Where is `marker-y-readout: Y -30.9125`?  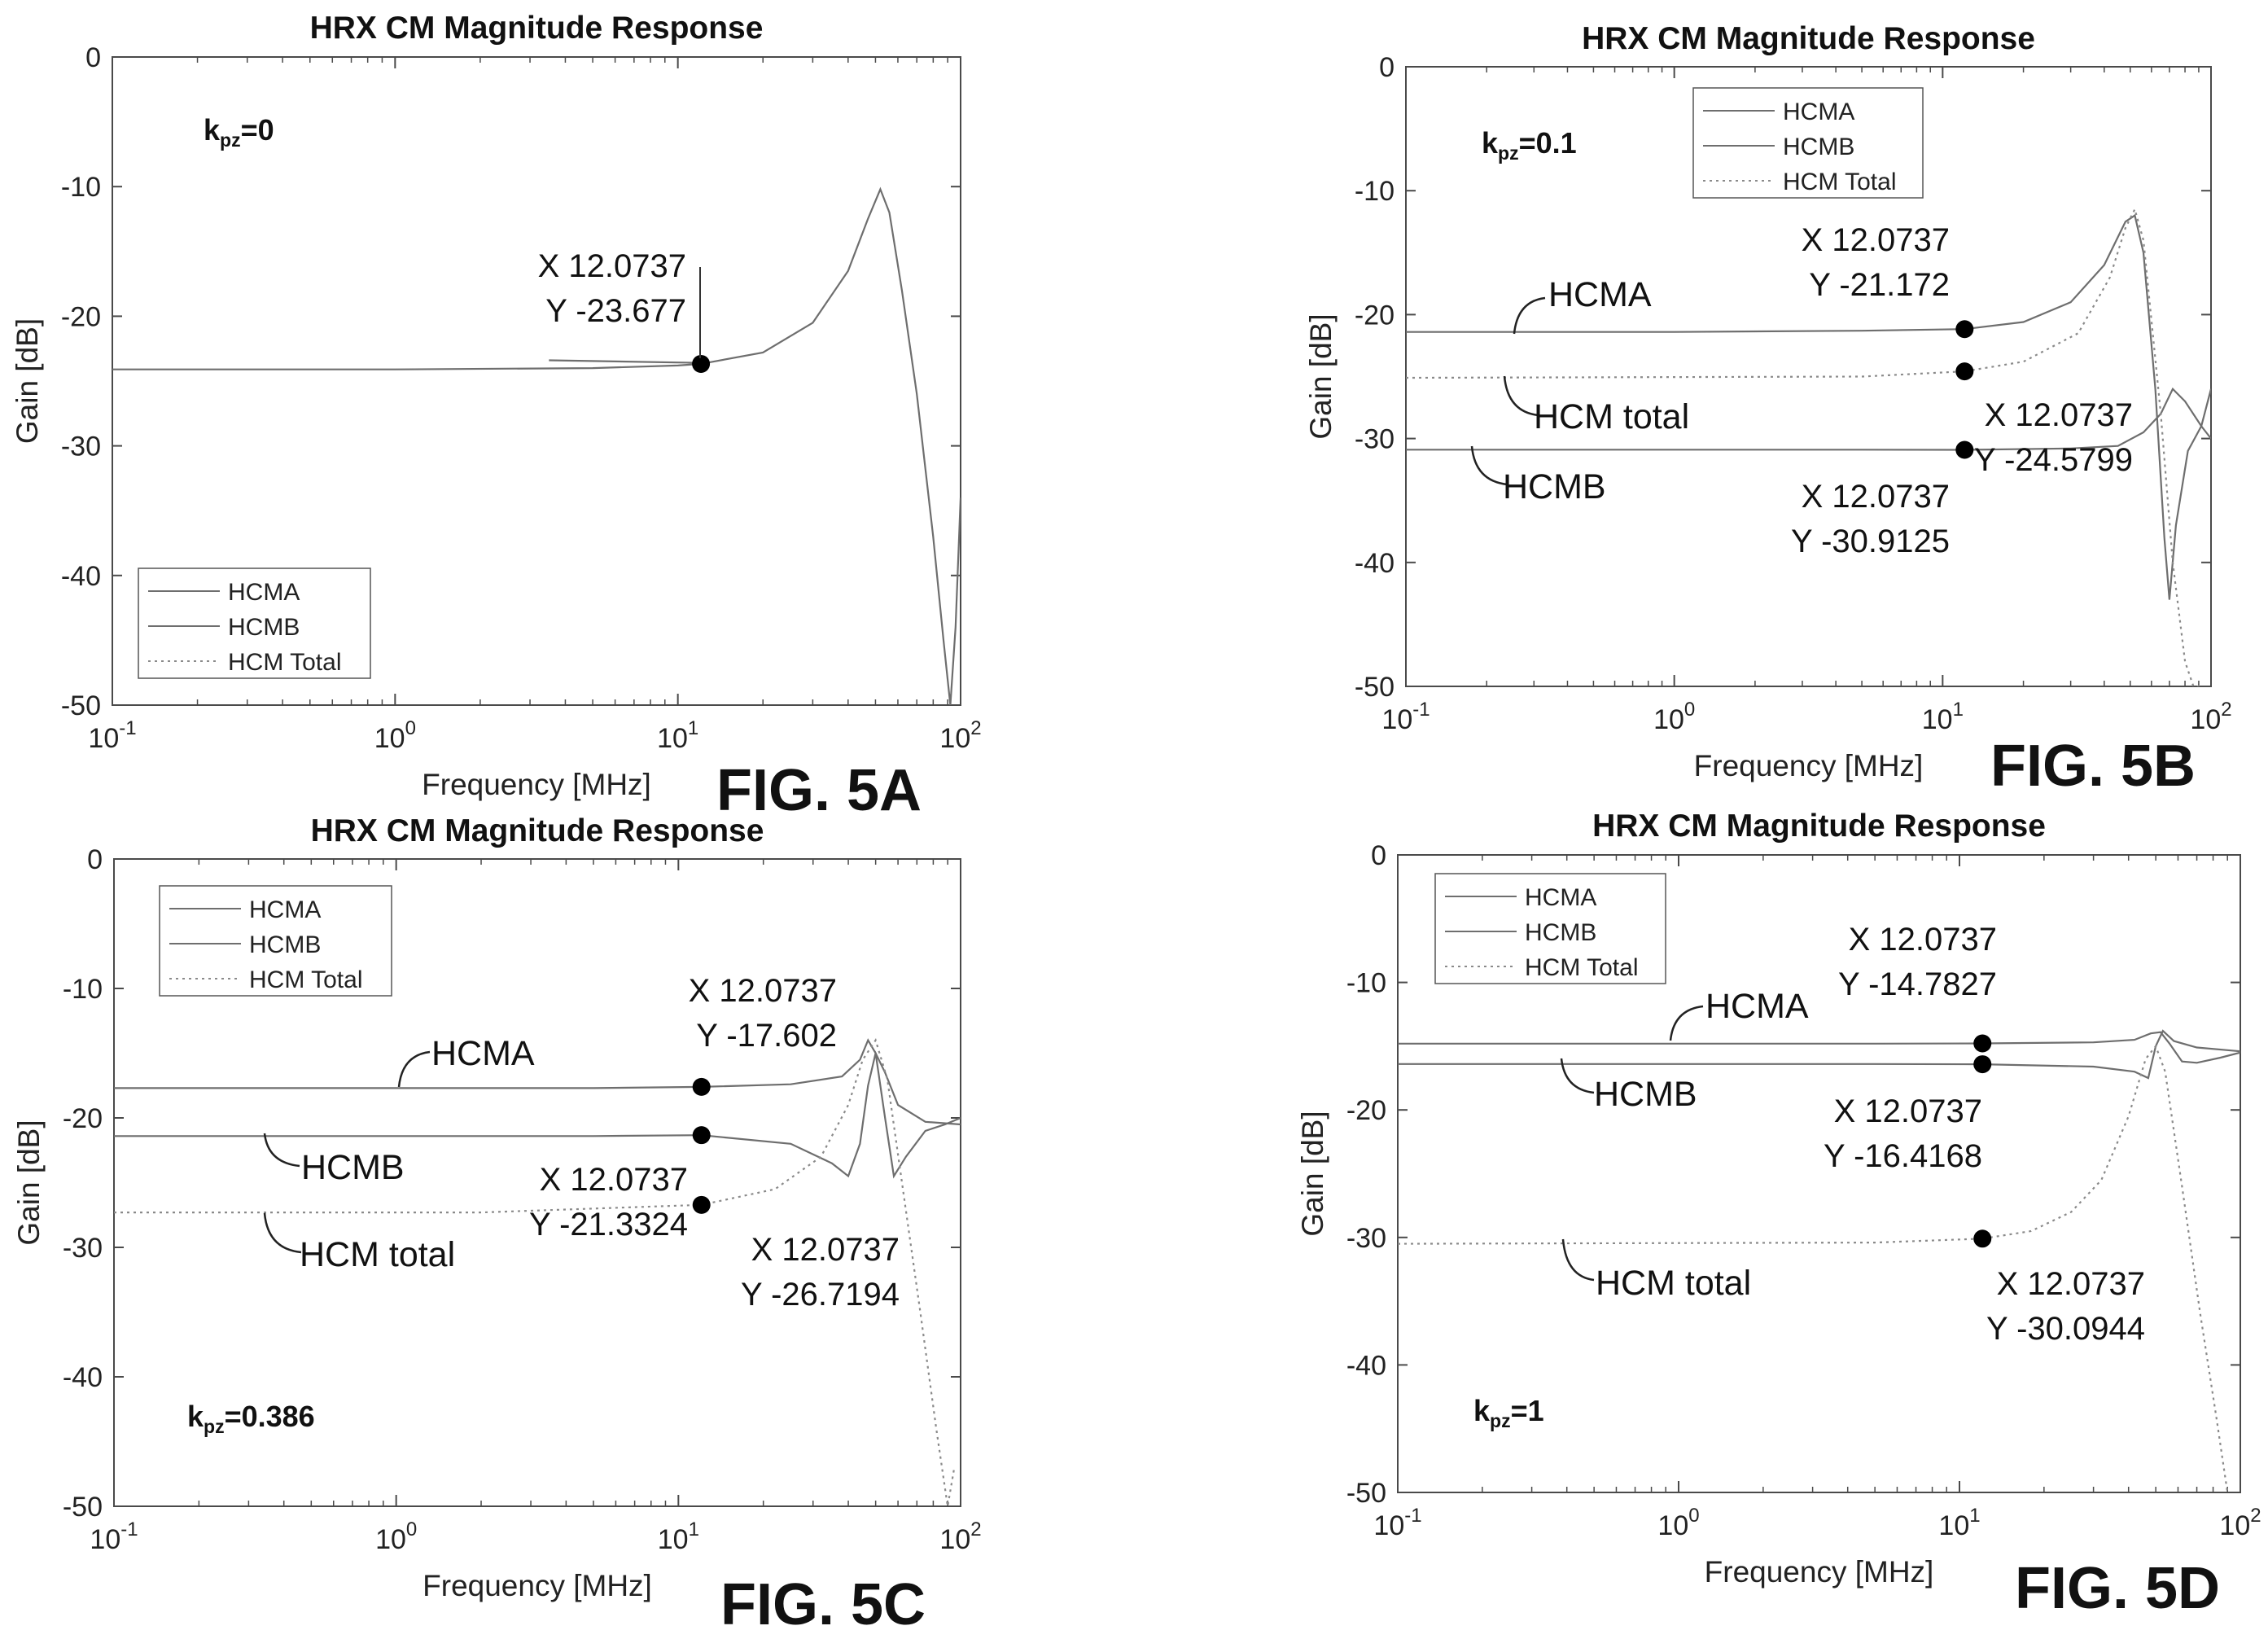
marker-y-readout: Y -30.9125 is located at coordinates (1870, 541).